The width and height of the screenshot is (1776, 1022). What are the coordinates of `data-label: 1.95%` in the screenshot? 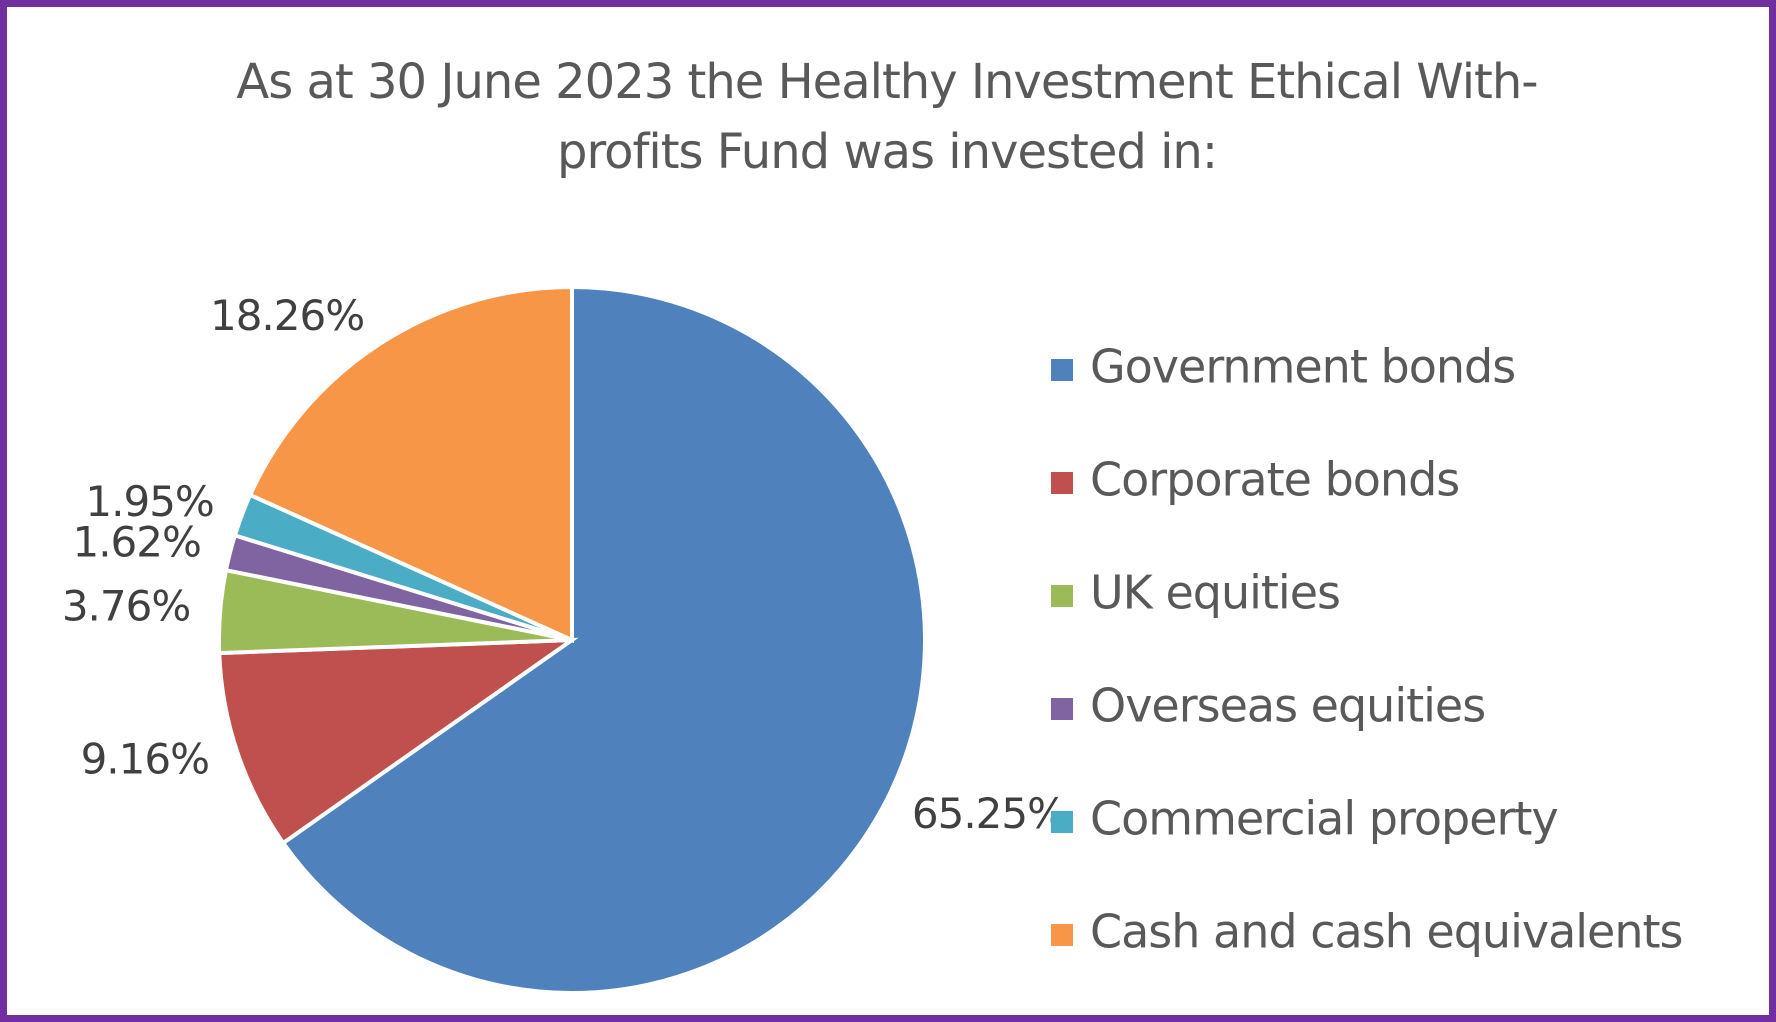 It's located at (149, 501).